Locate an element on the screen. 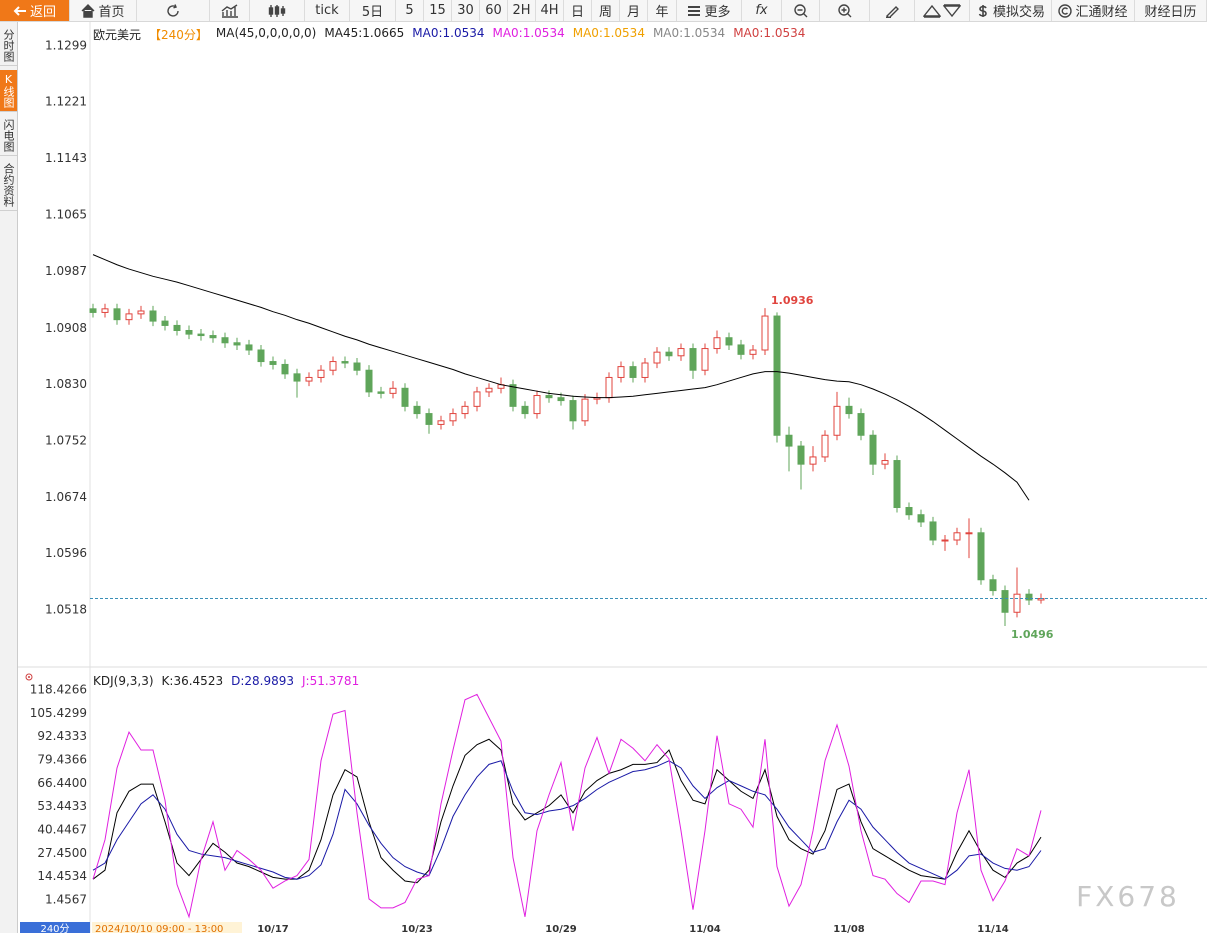 The image size is (1207, 933). toolbar-button: fx is located at coordinates (762, 10).